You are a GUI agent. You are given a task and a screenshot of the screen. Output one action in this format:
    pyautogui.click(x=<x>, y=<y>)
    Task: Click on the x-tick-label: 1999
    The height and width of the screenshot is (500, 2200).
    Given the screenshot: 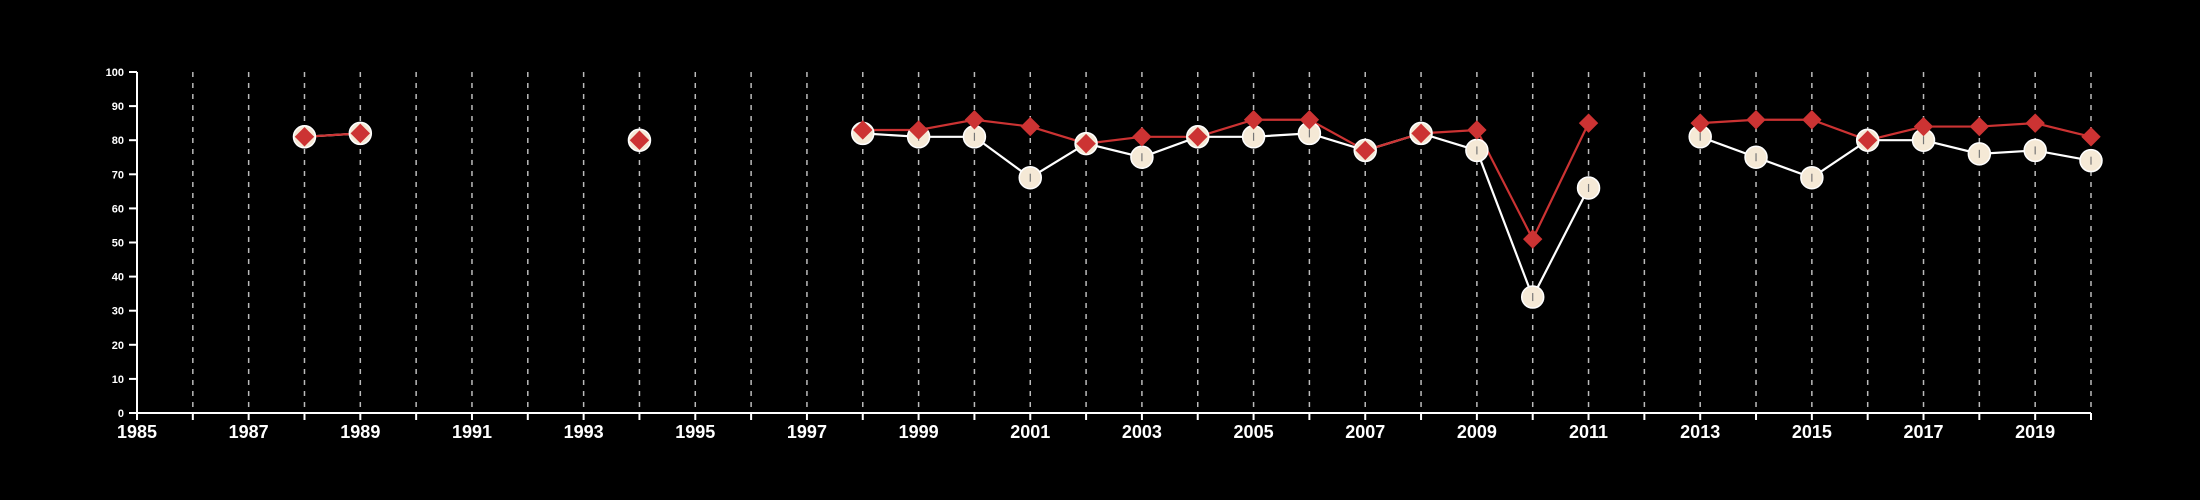 What is the action you would take?
    pyautogui.click(x=919, y=432)
    